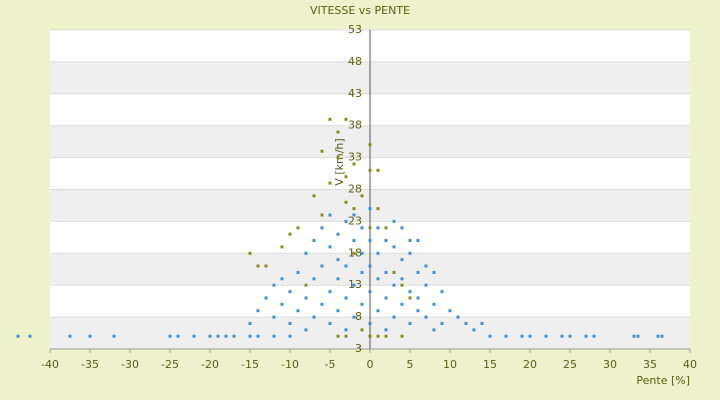 The height and width of the screenshot is (400, 720). Describe the element at coordinates (650, 364) in the screenshot. I see `x-tick-label: 35` at that location.